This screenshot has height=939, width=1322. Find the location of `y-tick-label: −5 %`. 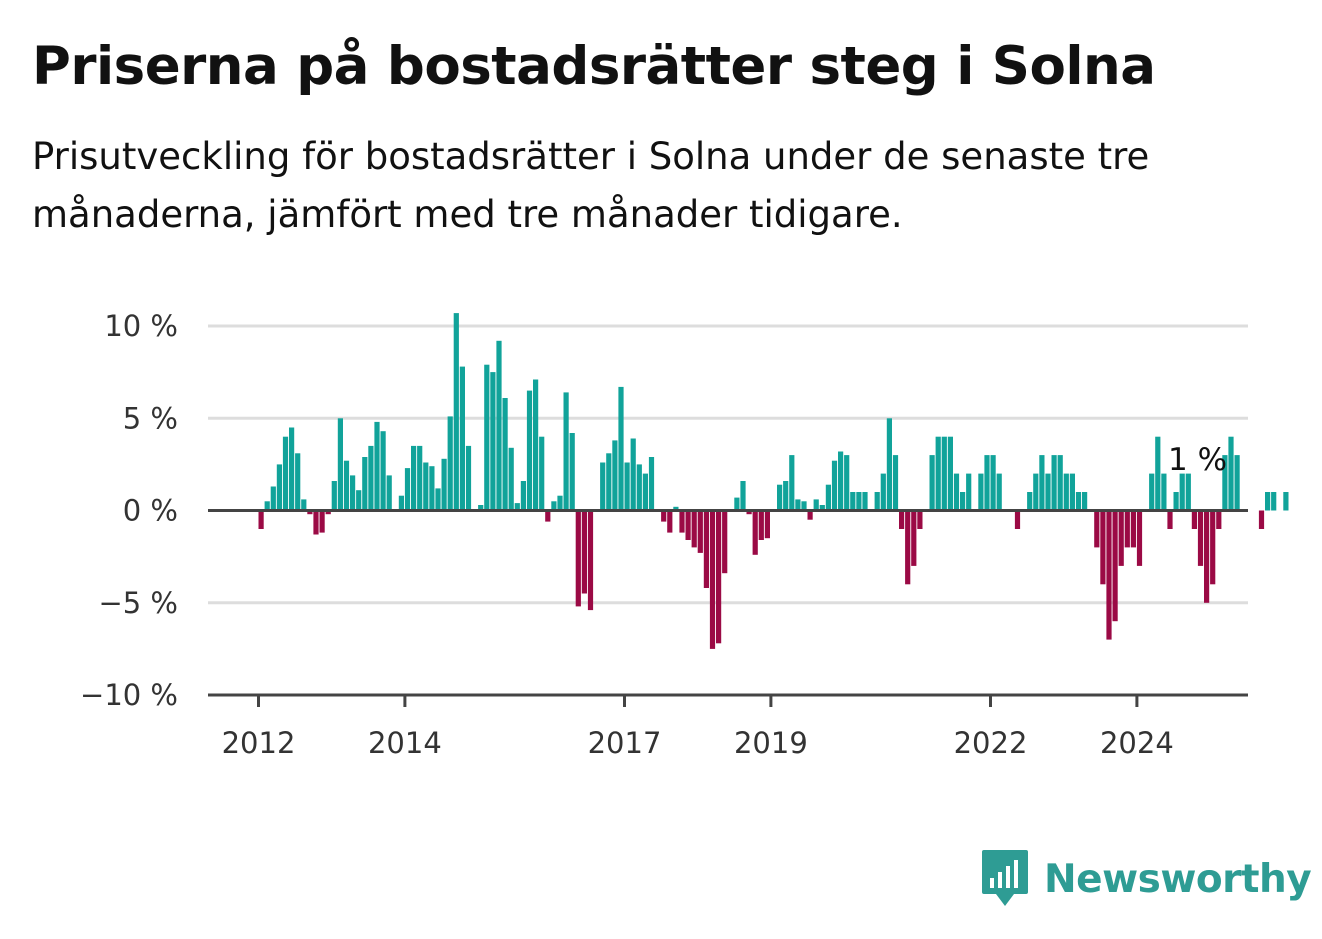

y-tick-label: −5 % is located at coordinates (138, 603).